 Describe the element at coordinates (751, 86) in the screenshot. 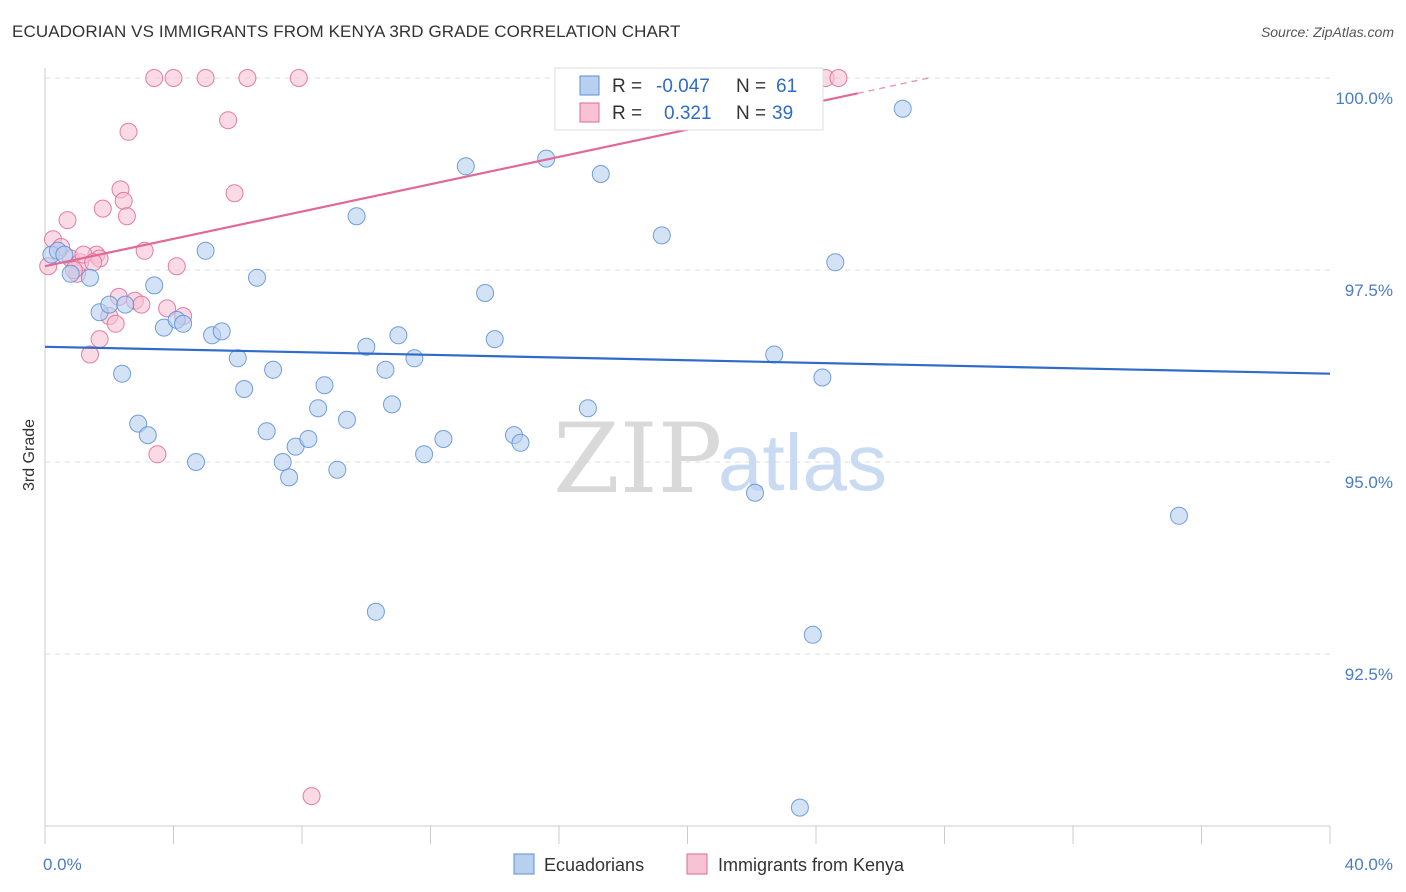

I see `legend-n-label-1: N =` at that location.